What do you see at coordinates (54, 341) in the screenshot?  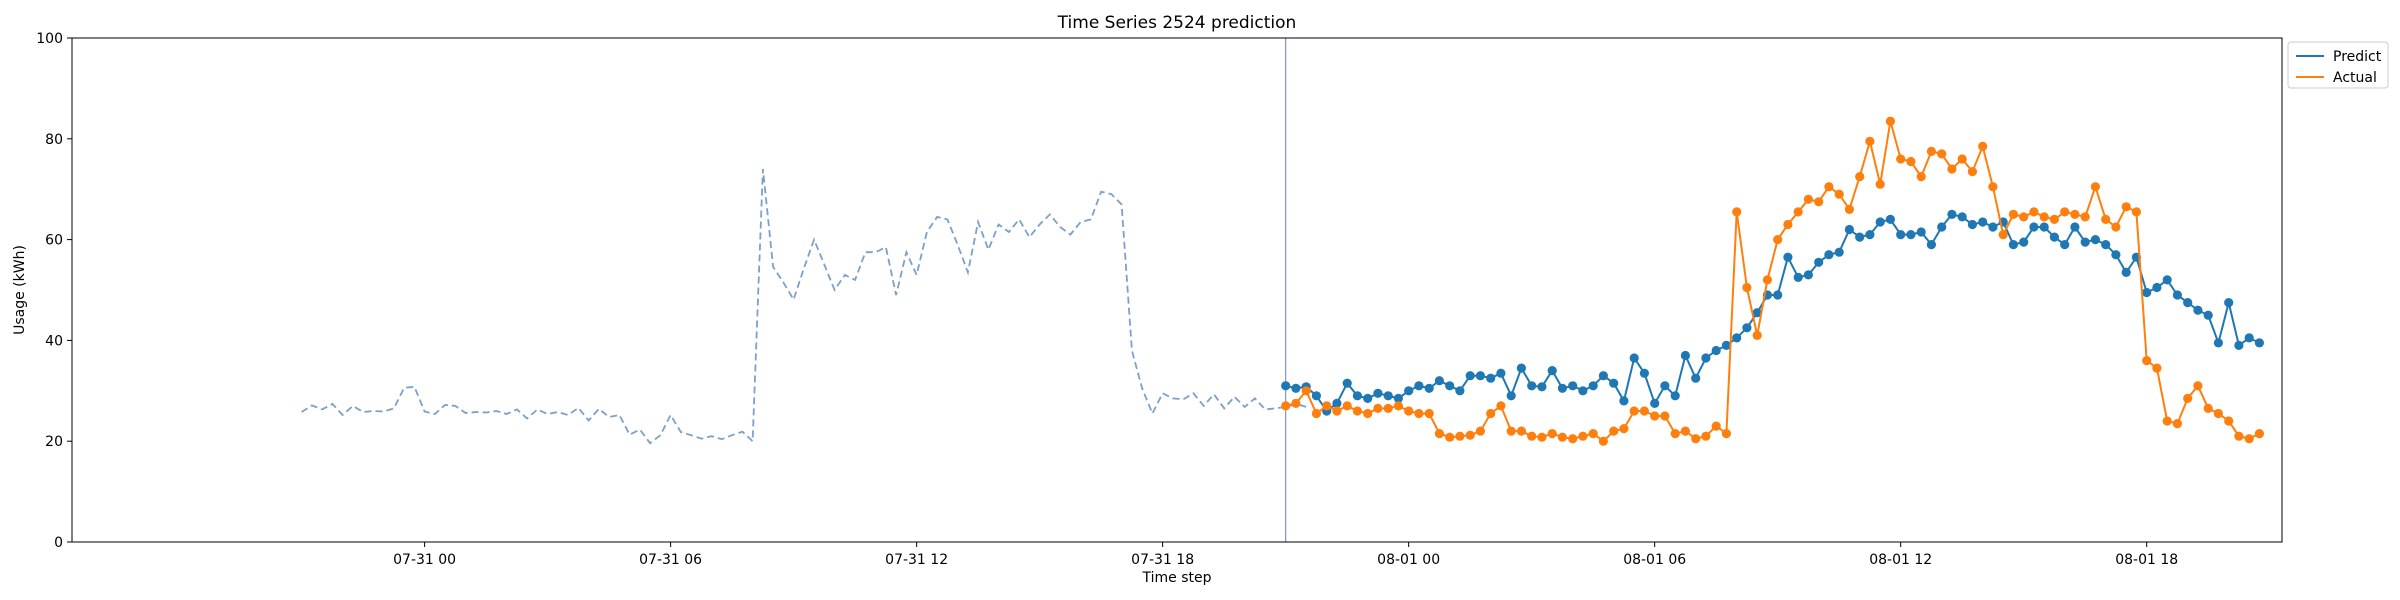 I see `y-tick-label: 40` at bounding box center [54, 341].